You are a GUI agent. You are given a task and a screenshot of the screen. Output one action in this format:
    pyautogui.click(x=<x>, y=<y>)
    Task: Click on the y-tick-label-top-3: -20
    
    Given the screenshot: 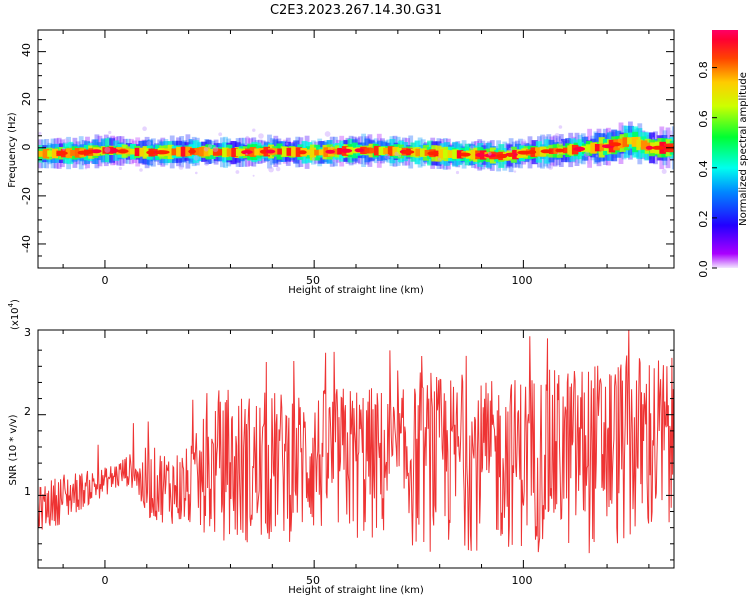 What is the action you would take?
    pyautogui.click(x=26, y=196)
    